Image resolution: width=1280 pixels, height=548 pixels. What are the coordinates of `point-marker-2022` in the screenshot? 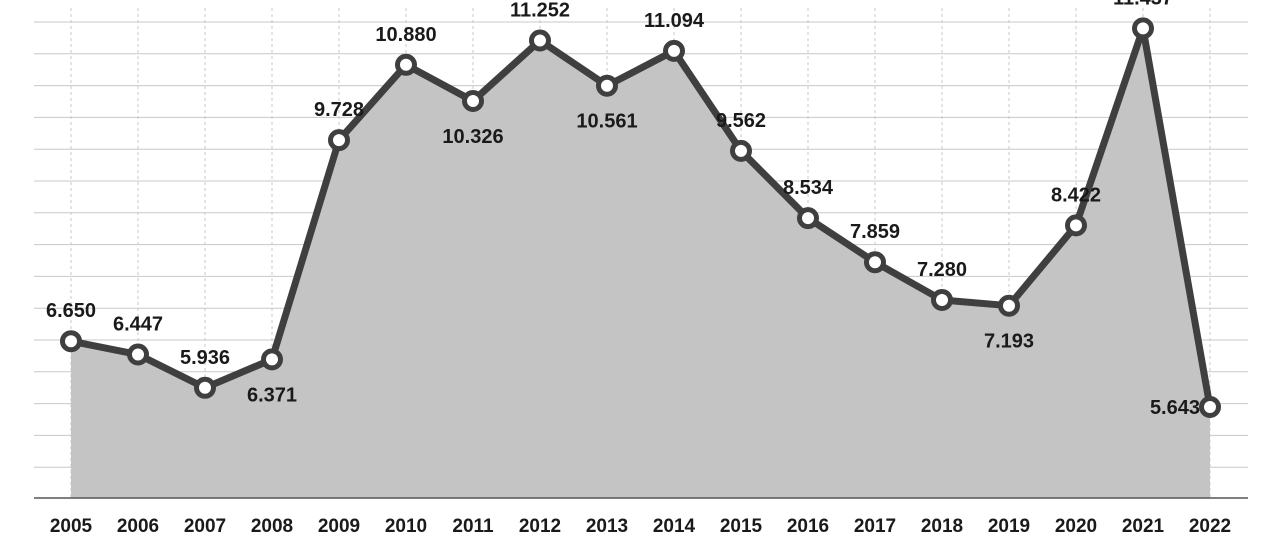 It's located at (1210, 407).